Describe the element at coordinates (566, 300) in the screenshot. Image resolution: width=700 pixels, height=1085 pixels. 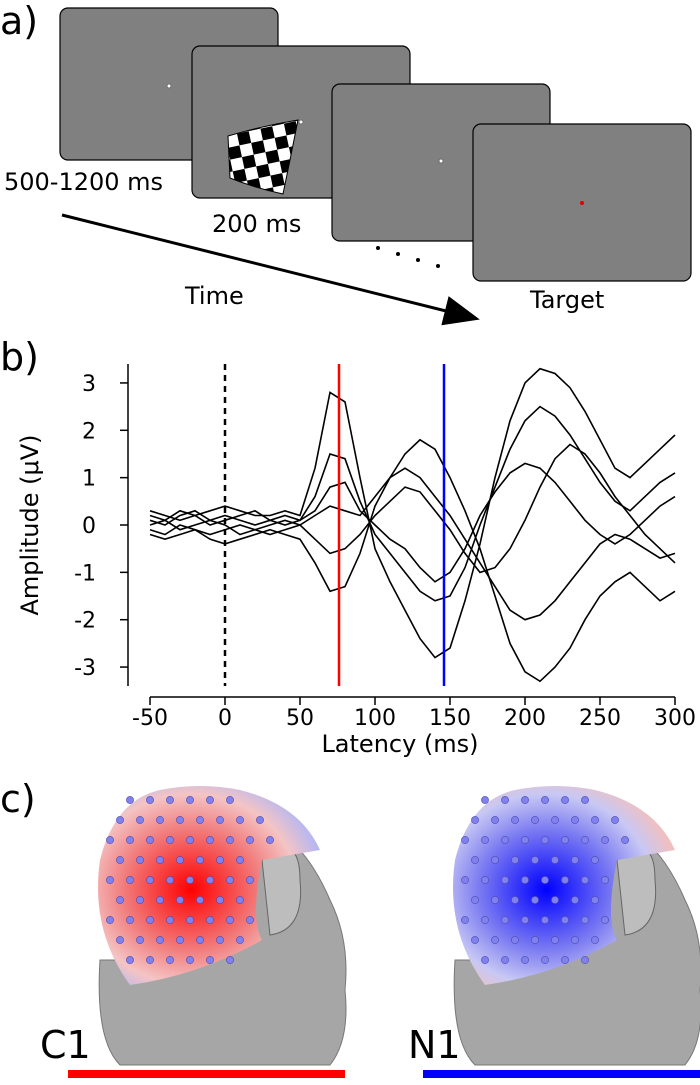
I see `target-label: Target` at that location.